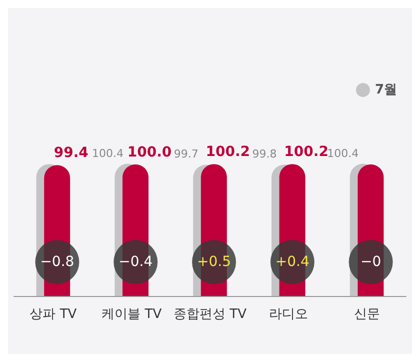  What do you see at coordinates (385, 90) in the screenshot?
I see `legend-label: 7월` at bounding box center [385, 90].